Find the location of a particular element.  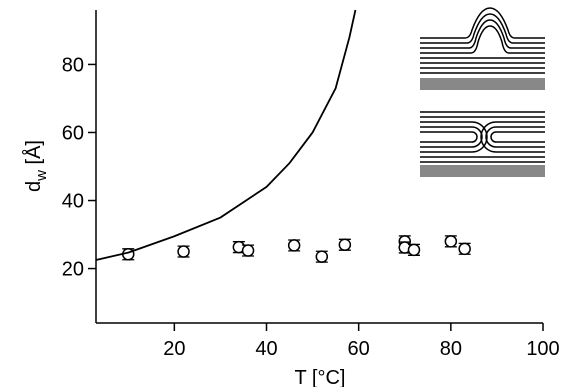

y-label-sub: w is located at coordinates (41, 176).